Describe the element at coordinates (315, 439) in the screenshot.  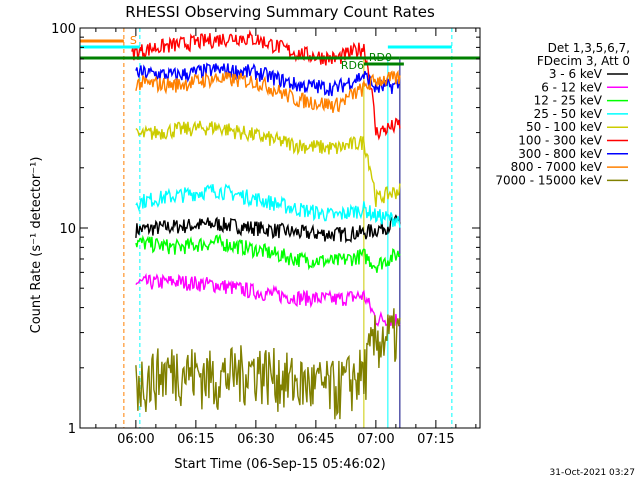
I see `x-tick-label: 06:45` at that location.